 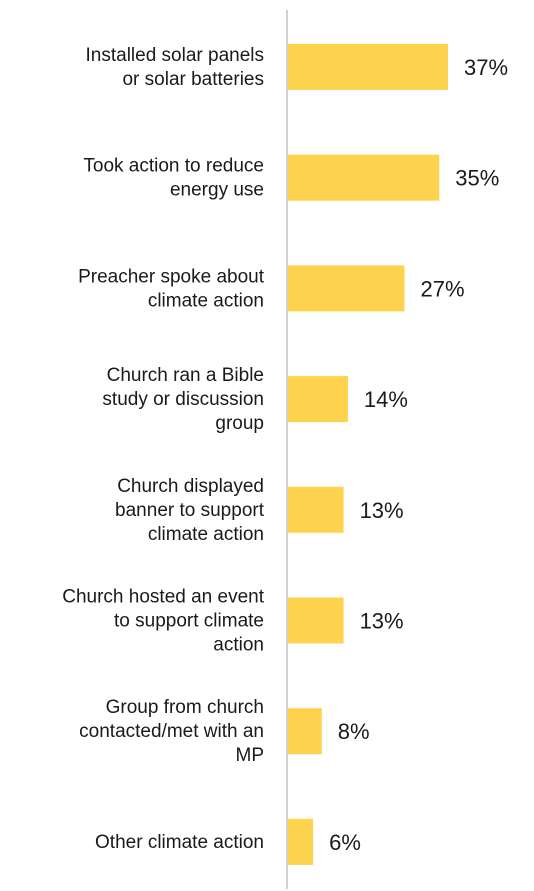 I want to click on category-label: Took action to reduce energy use, so click(x=173, y=178).